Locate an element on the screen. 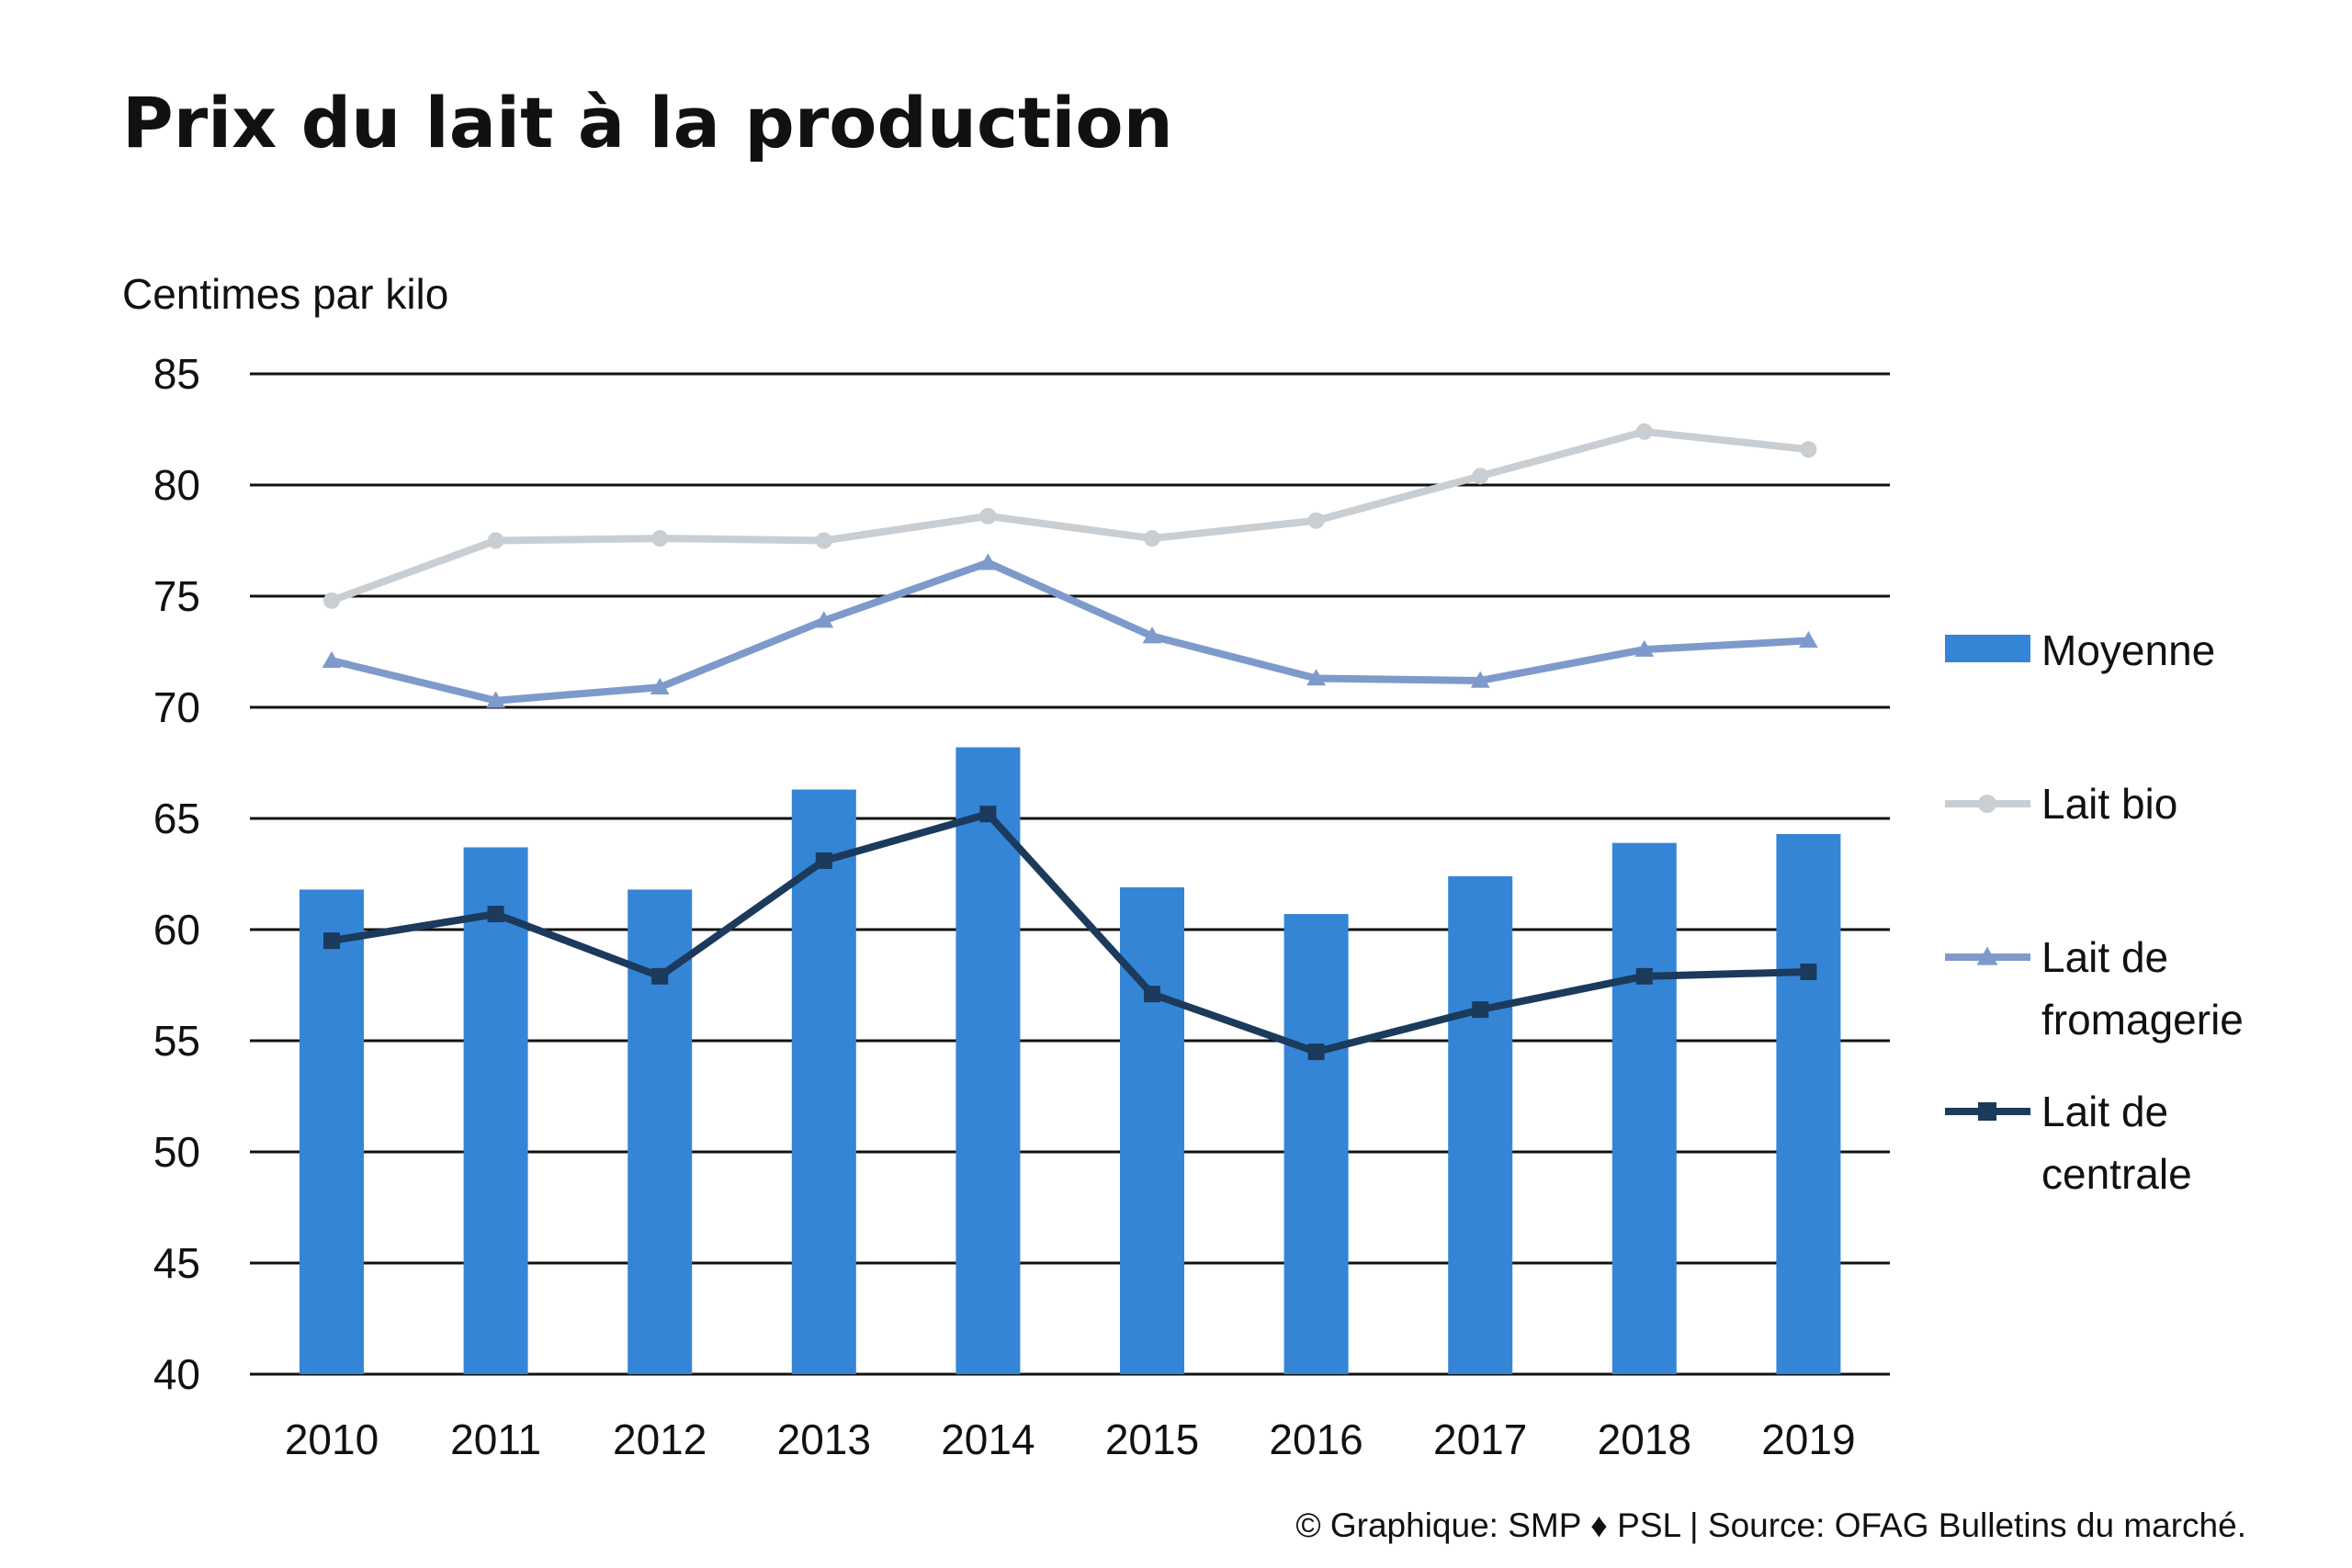 The height and width of the screenshot is (1568, 2352). x-tick-label: 2013 is located at coordinates (824, 1440).